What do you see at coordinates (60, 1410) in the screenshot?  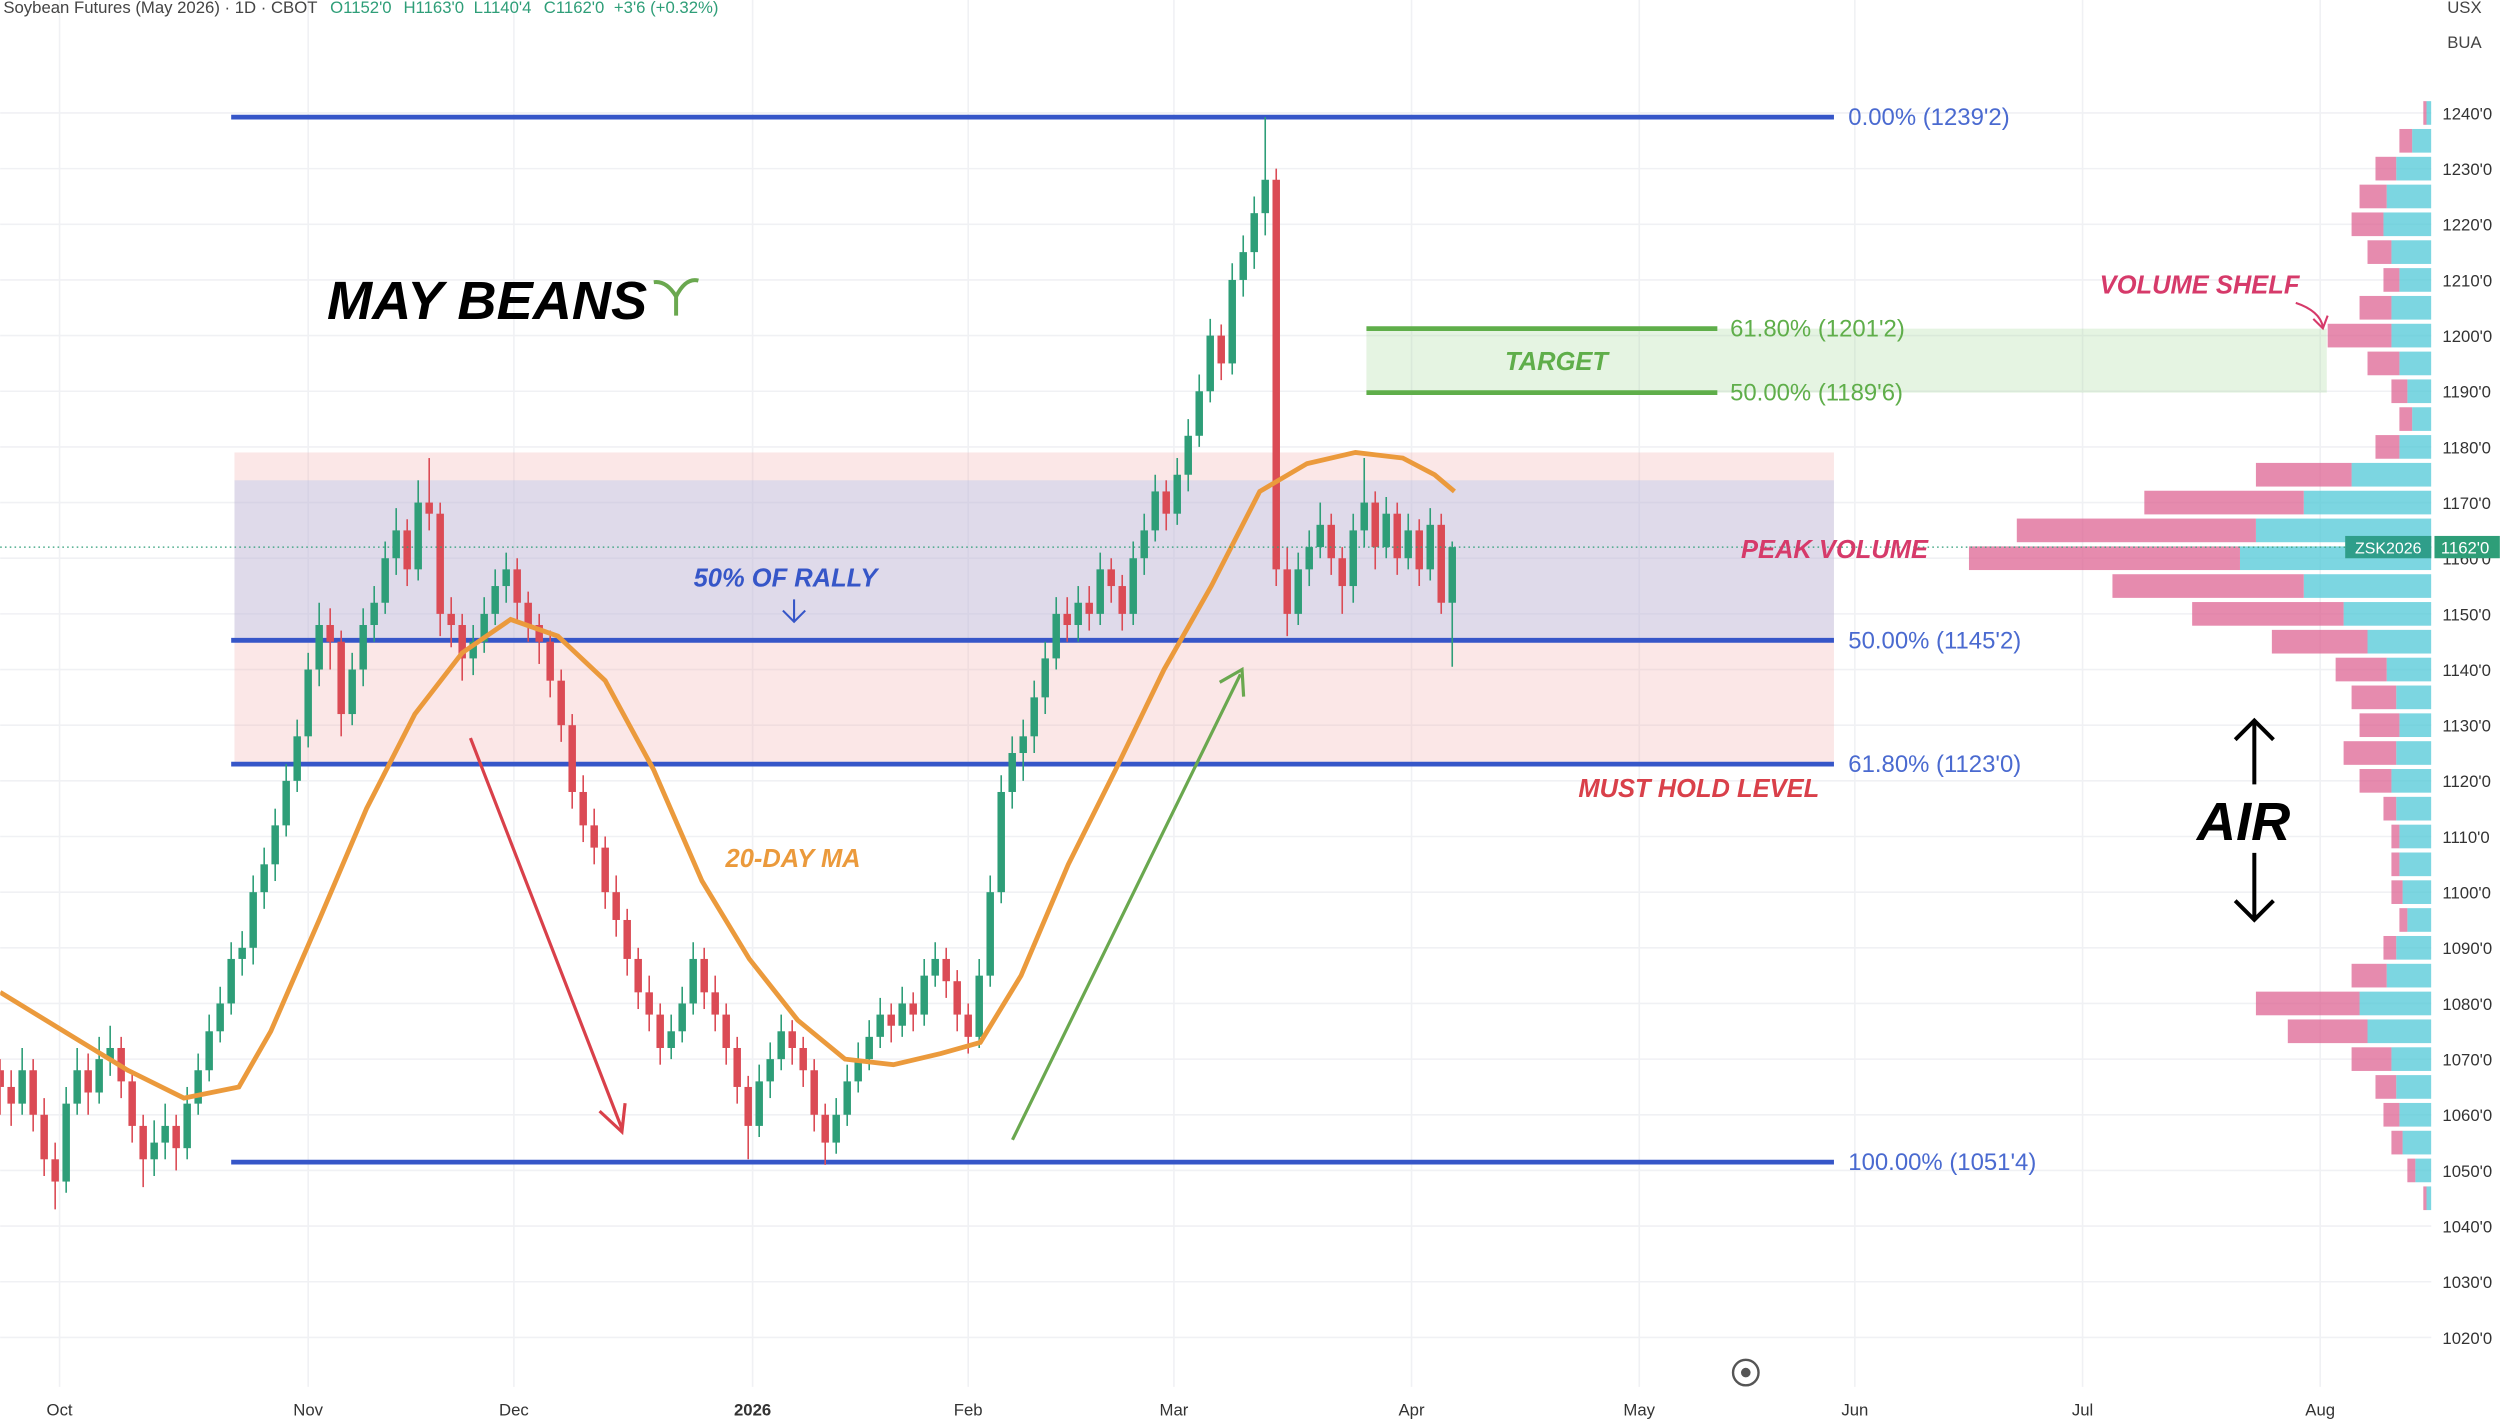 I see `x-tick-label: Oct` at bounding box center [60, 1410].